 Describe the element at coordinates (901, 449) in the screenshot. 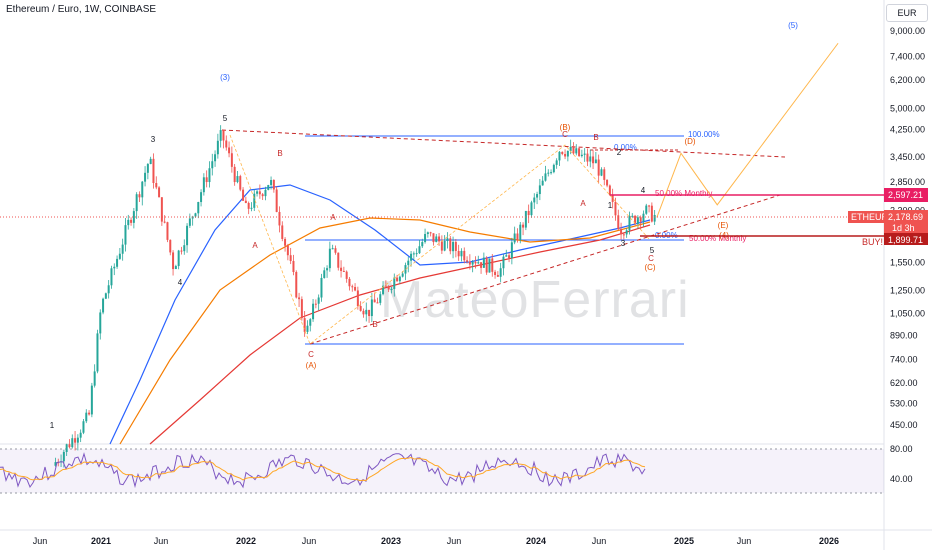

I see `rsi-tick-80: 80.00` at that location.